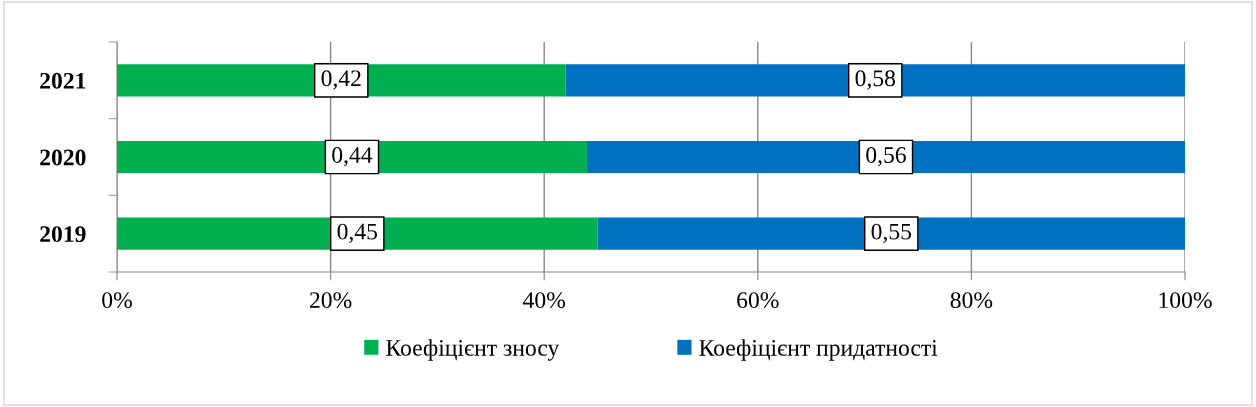 The width and height of the screenshot is (1256, 407). I want to click on legend-label: Коефіцієнт придатності, so click(818, 350).